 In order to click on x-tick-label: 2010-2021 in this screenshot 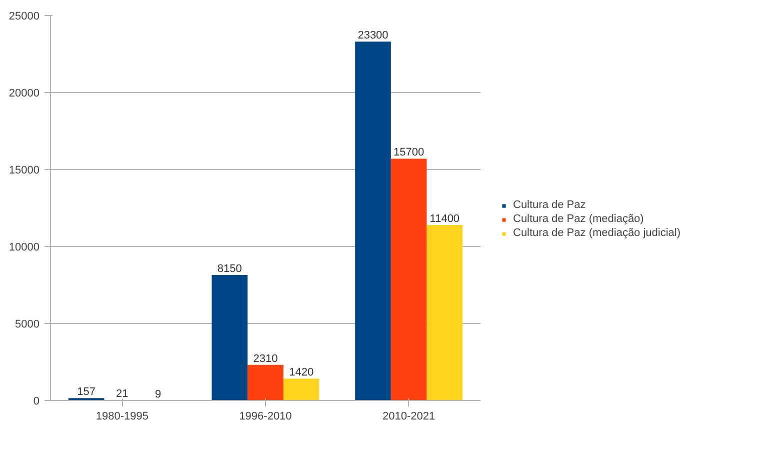, I will do `click(409, 416)`.